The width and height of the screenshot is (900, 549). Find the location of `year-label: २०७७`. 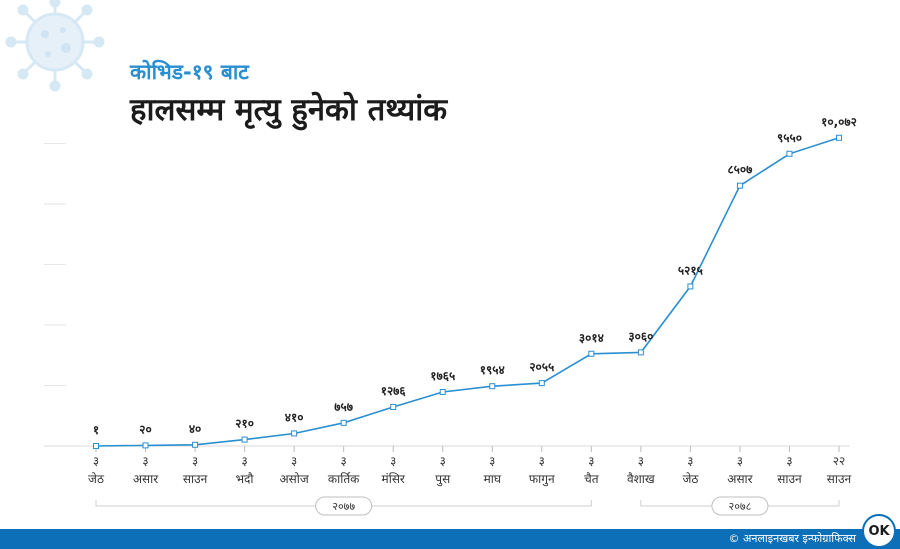

year-label: २०७७ is located at coordinates (343, 506).